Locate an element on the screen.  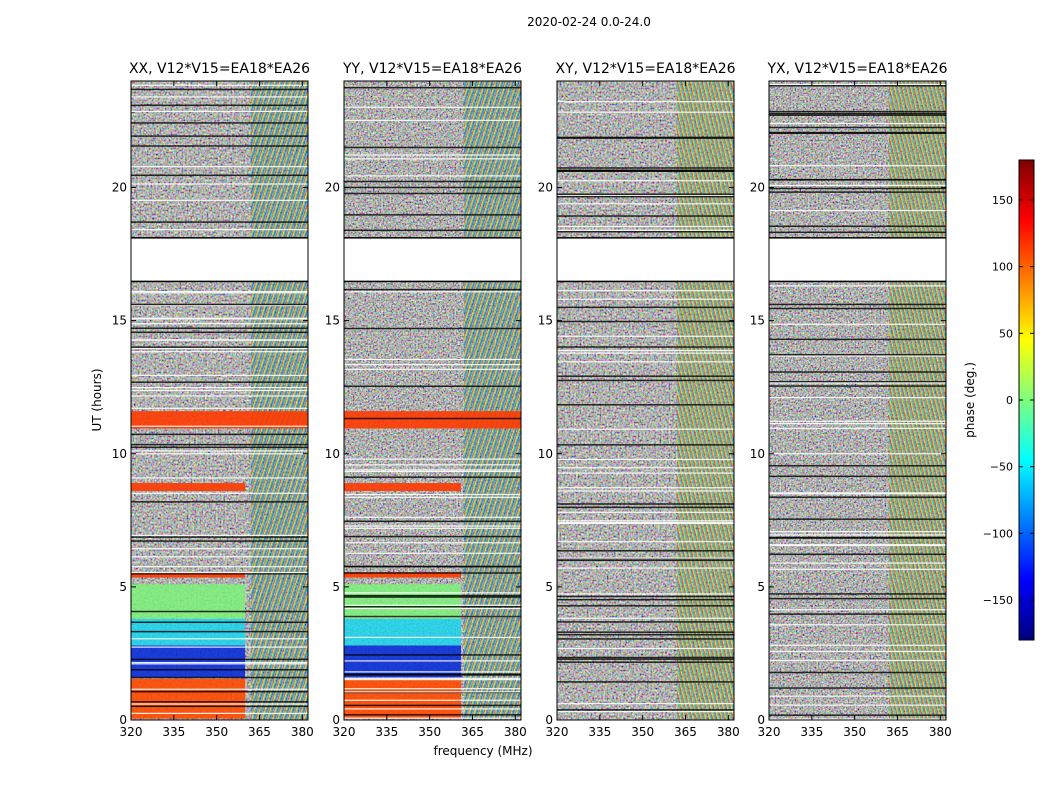
phase-band-red-mid is located at coordinates (432, 420).